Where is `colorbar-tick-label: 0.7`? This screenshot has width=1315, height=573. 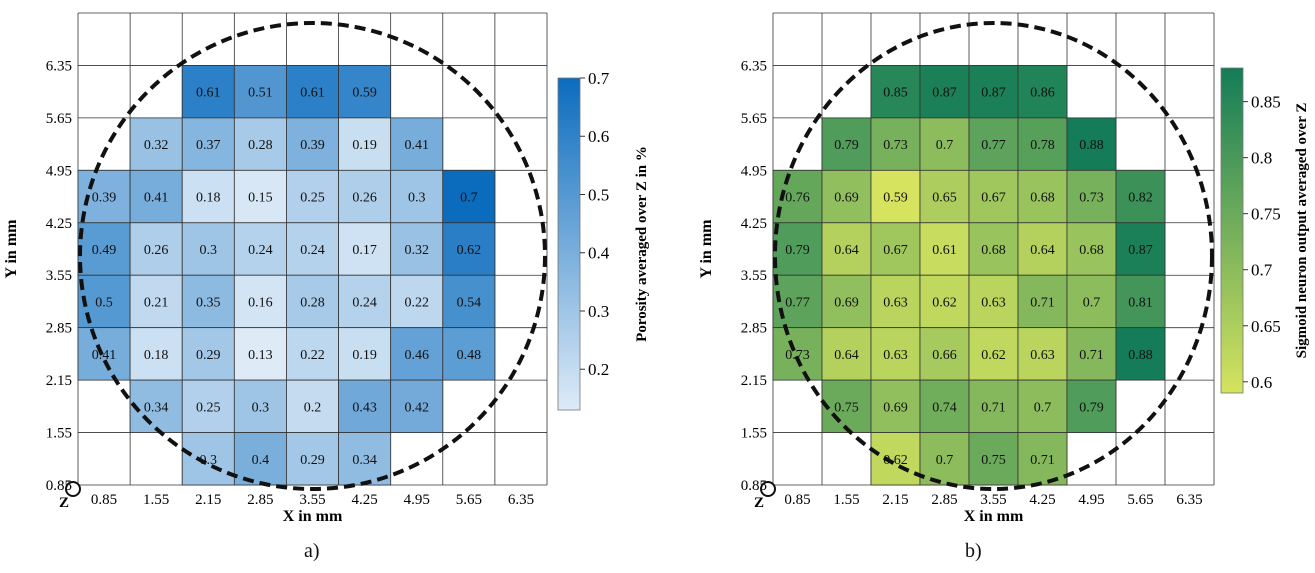
colorbar-tick-label: 0.7 is located at coordinates (599, 78).